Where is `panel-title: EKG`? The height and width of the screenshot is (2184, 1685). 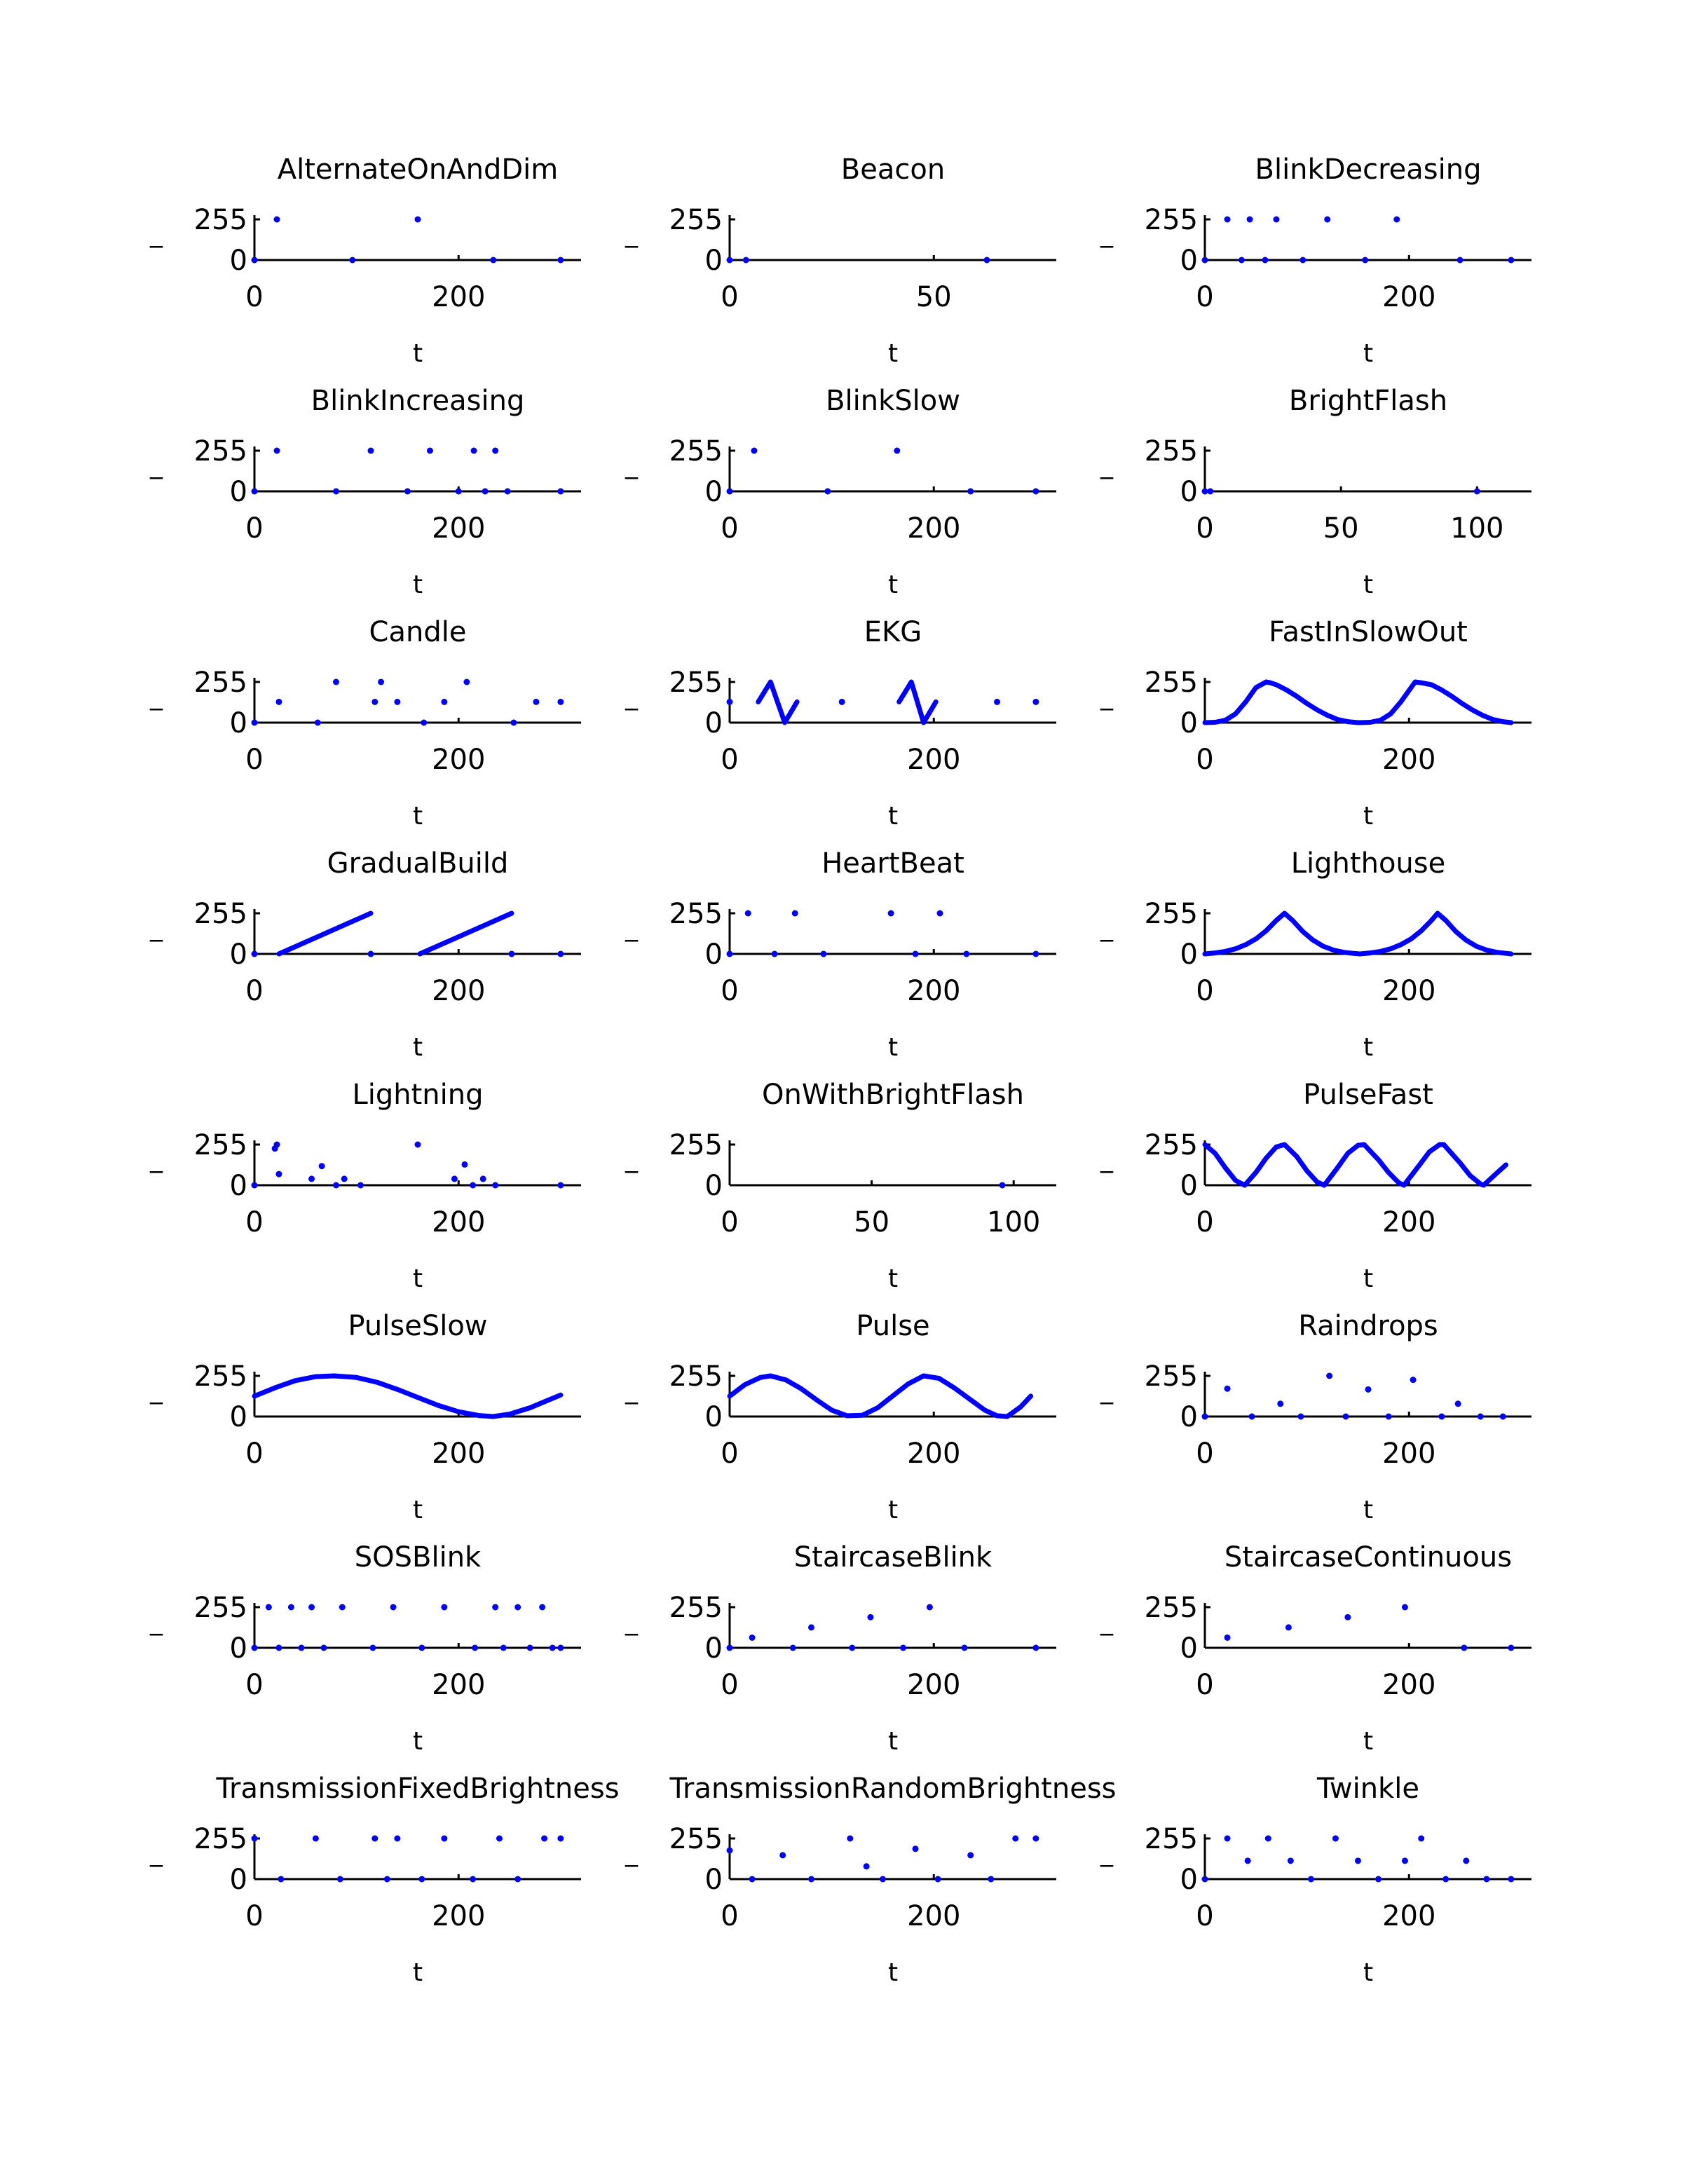
panel-title: EKG is located at coordinates (893, 632).